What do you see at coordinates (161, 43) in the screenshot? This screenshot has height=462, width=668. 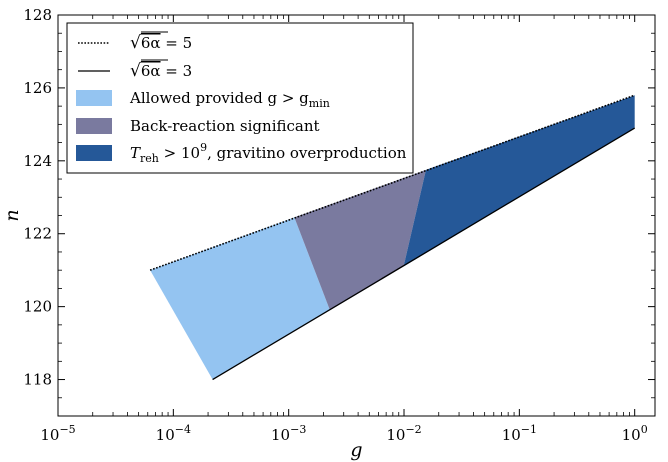 I see `legend-label: √6α = 5` at bounding box center [161, 43].